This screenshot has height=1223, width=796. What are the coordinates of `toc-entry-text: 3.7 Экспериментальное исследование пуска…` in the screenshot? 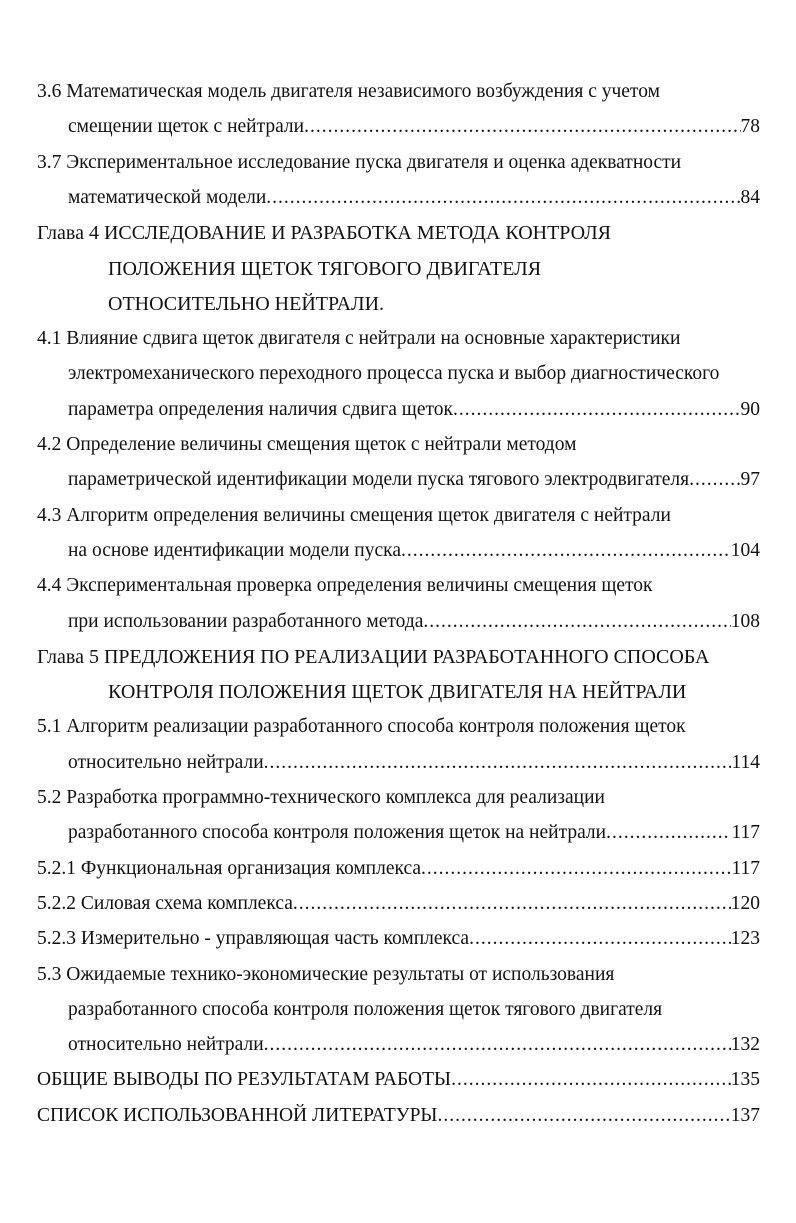 It's located at (359, 162).